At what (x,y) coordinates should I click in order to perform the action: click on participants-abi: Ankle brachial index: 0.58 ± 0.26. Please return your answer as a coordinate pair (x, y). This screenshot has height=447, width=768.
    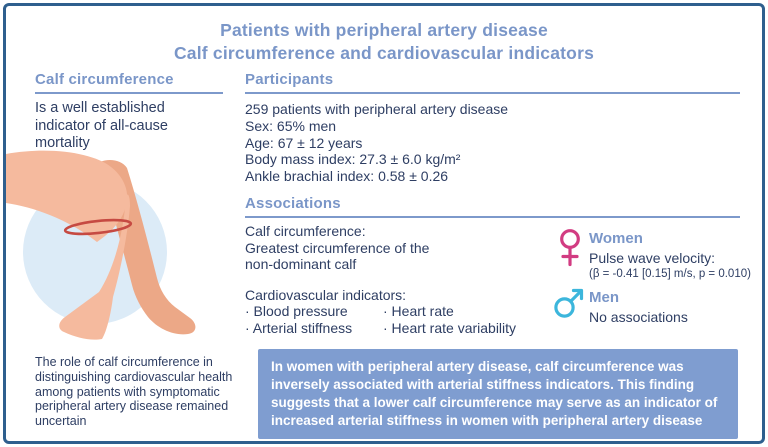
    Looking at the image, I should click on (347, 176).